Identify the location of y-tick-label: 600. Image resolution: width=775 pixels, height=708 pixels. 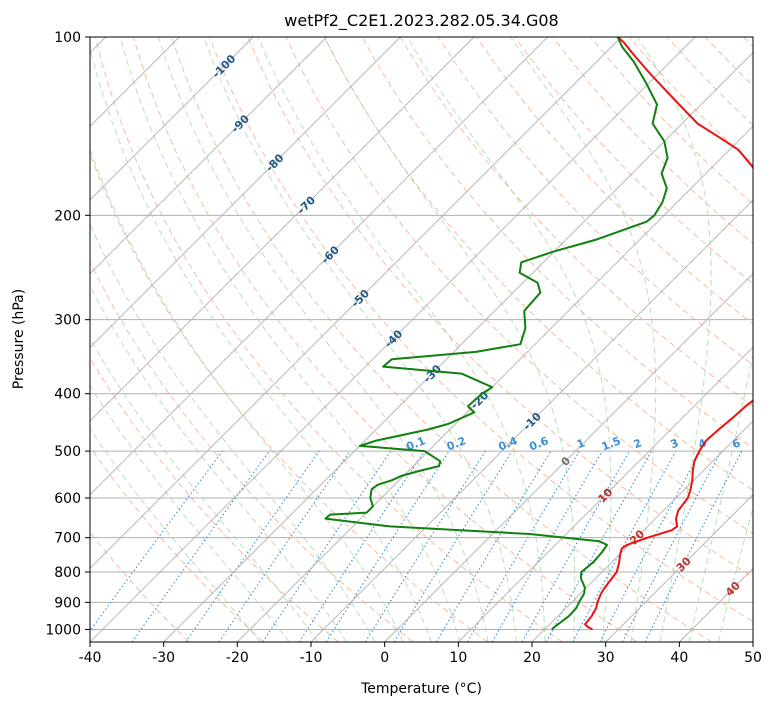
(67, 499).